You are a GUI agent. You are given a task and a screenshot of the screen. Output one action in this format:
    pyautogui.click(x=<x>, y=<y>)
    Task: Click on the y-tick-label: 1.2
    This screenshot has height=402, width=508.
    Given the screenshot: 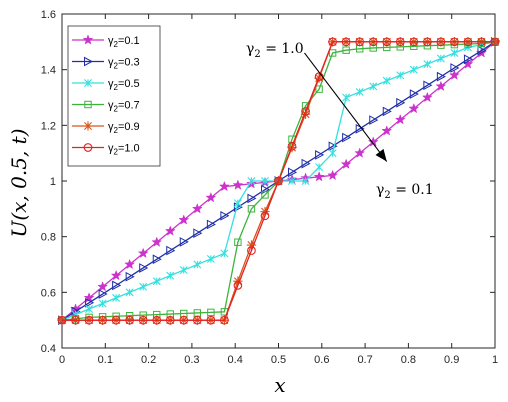 What is the action you would take?
    pyautogui.click(x=48, y=126)
    